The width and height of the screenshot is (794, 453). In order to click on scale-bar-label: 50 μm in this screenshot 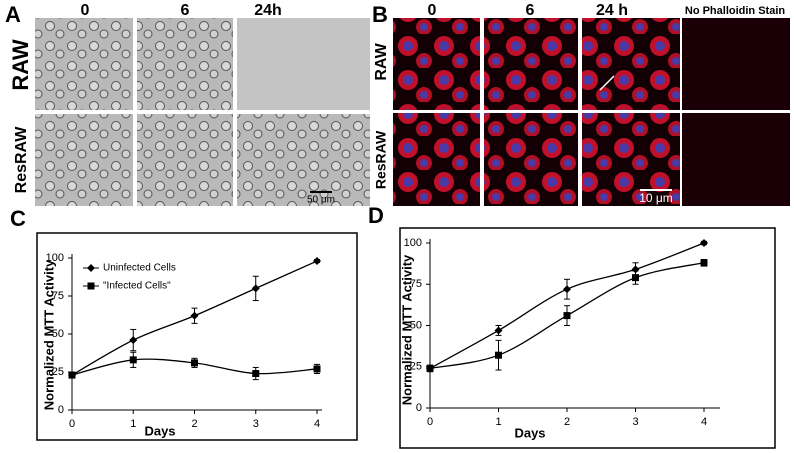, I will do `click(321, 200)`.